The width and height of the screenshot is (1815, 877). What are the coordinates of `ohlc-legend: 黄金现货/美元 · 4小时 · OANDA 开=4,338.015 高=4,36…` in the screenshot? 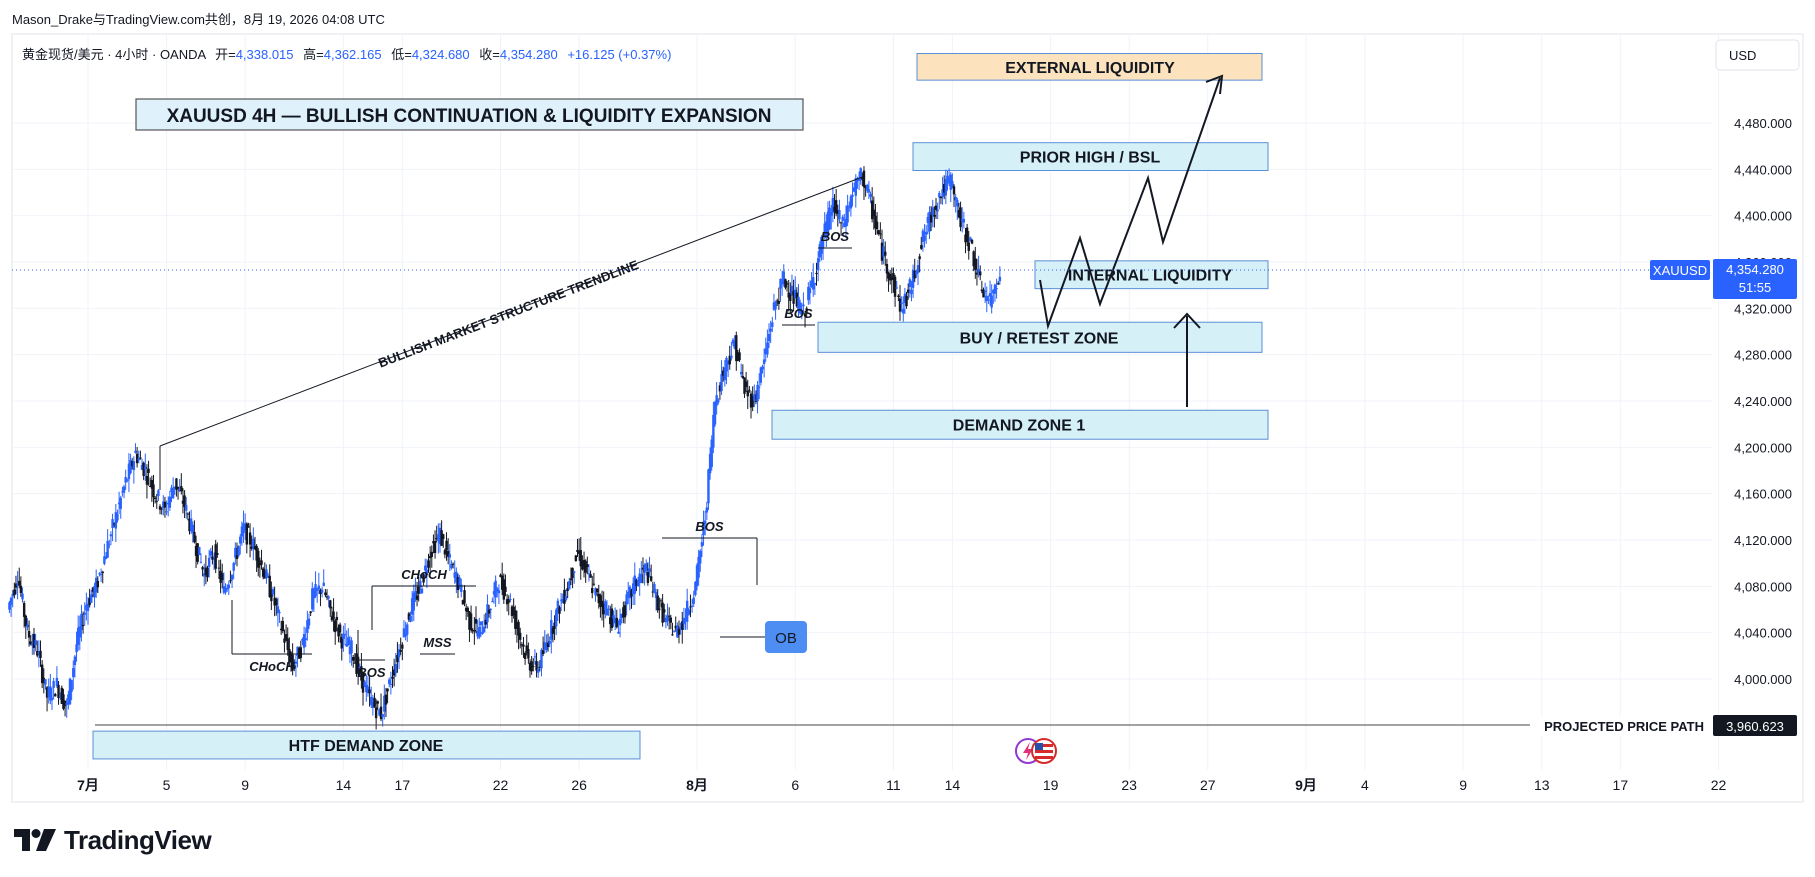 It's located at (346, 54).